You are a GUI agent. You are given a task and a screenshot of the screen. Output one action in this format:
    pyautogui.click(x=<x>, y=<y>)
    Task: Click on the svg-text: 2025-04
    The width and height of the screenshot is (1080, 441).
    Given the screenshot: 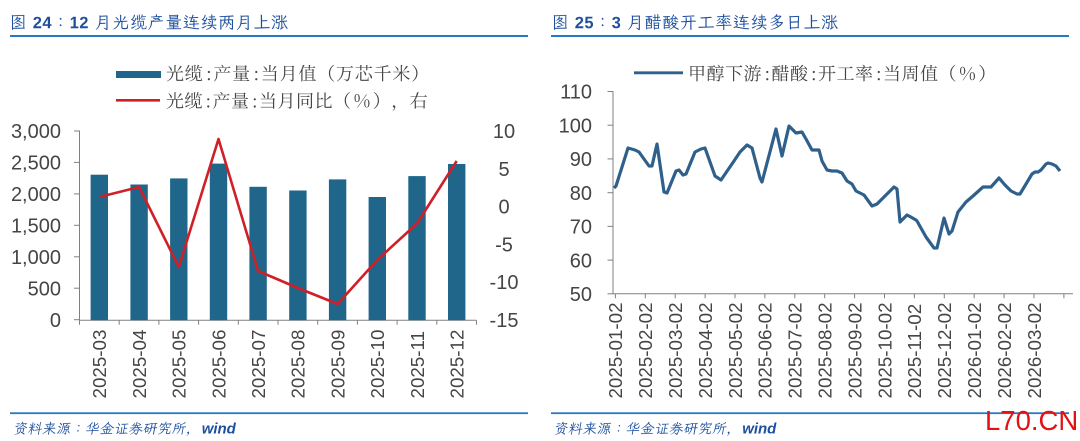 What is the action you would take?
    pyautogui.click(x=139, y=364)
    